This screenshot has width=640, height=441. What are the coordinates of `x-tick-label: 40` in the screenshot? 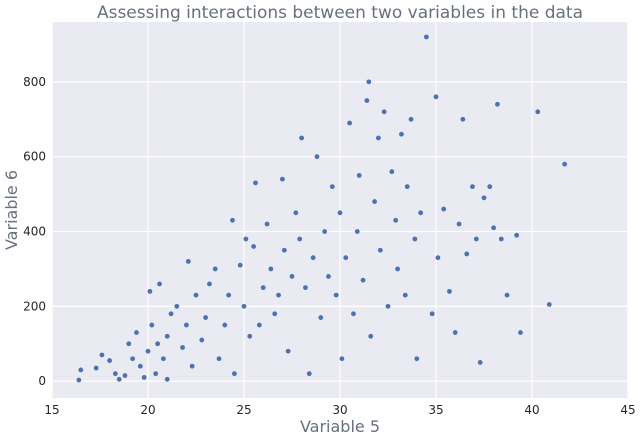 It's located at (531, 410).